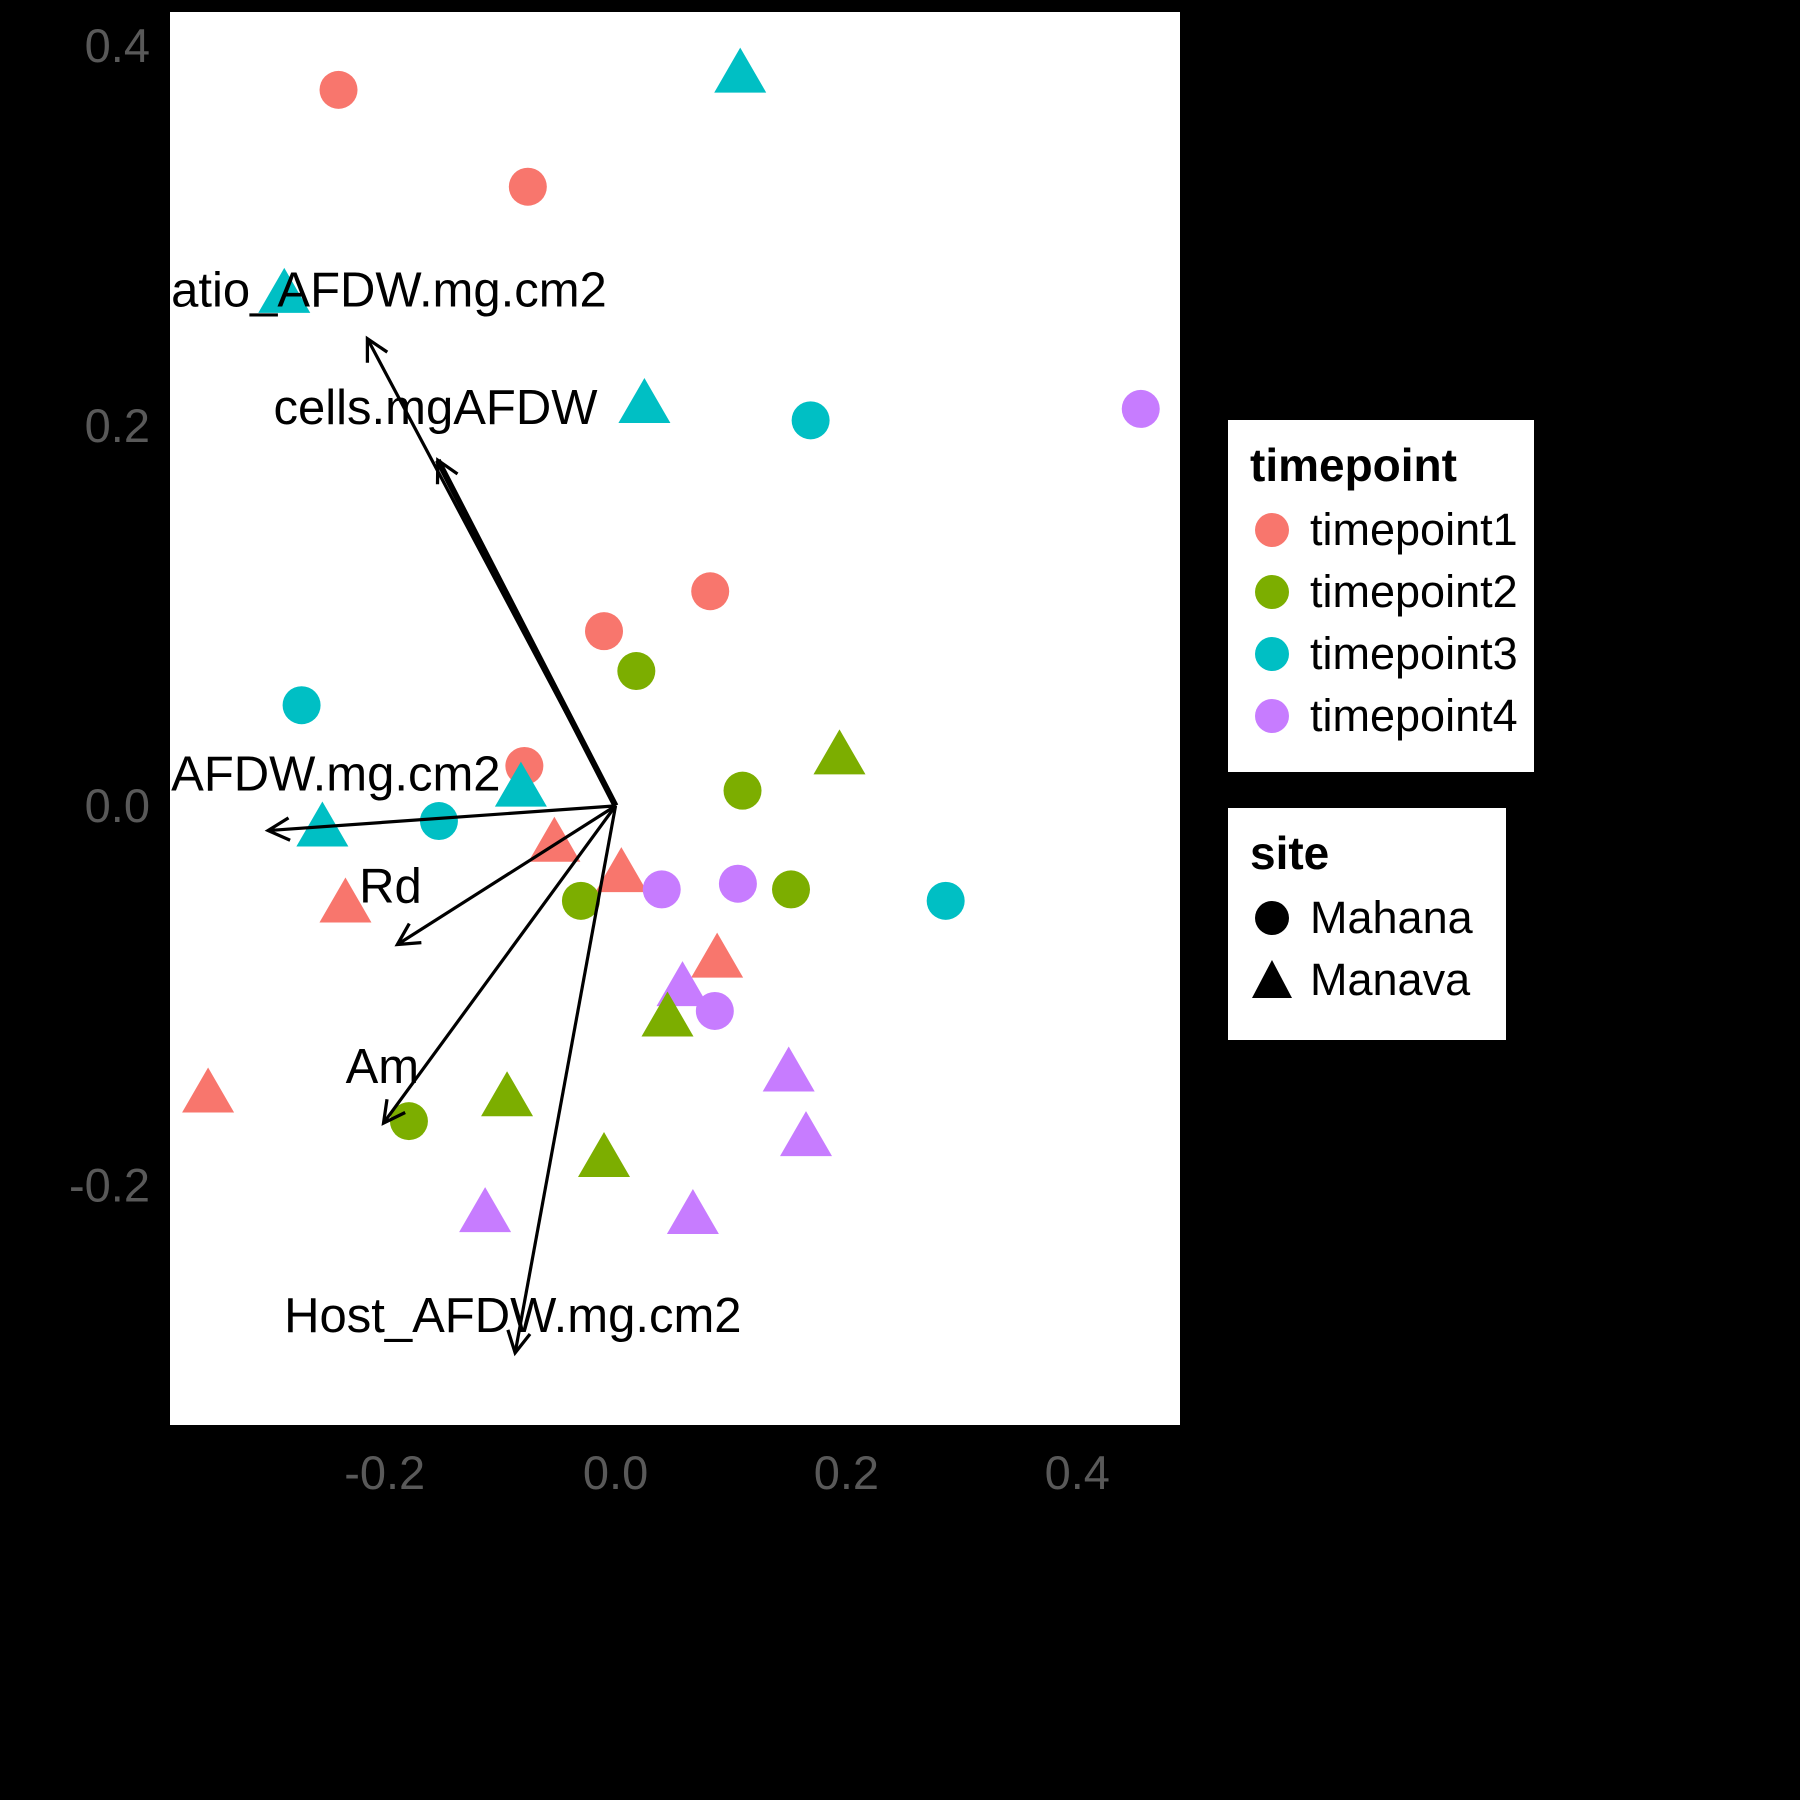 The width and height of the screenshot is (1800, 1800). Describe the element at coordinates (389, 290) in the screenshot. I see `vector-label: atio_AFDW.mg.cm2` at that location.